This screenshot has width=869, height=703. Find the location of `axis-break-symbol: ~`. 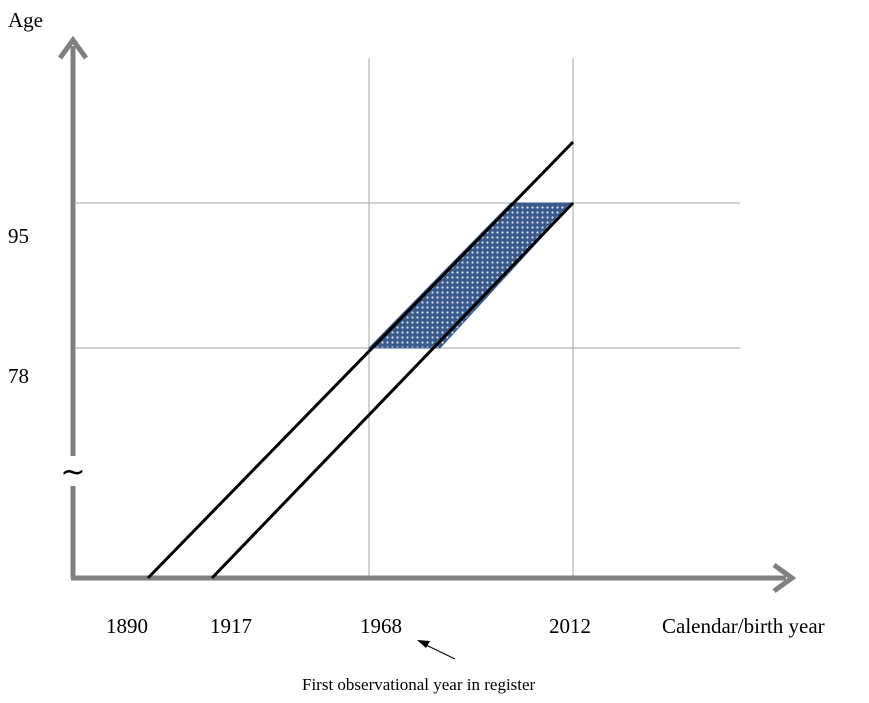

axis-break-symbol: ~ is located at coordinates (72, 472).